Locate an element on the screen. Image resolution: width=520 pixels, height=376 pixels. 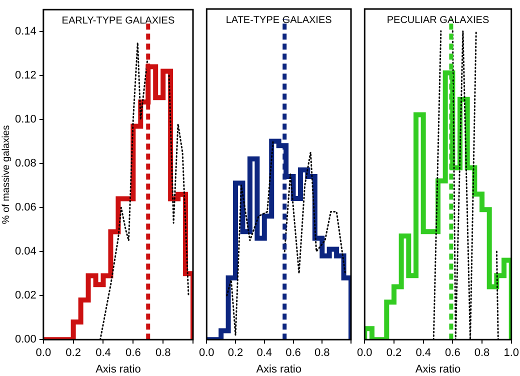
text: LATE-TYPE GALAXIES is located at coordinates (279, 20).